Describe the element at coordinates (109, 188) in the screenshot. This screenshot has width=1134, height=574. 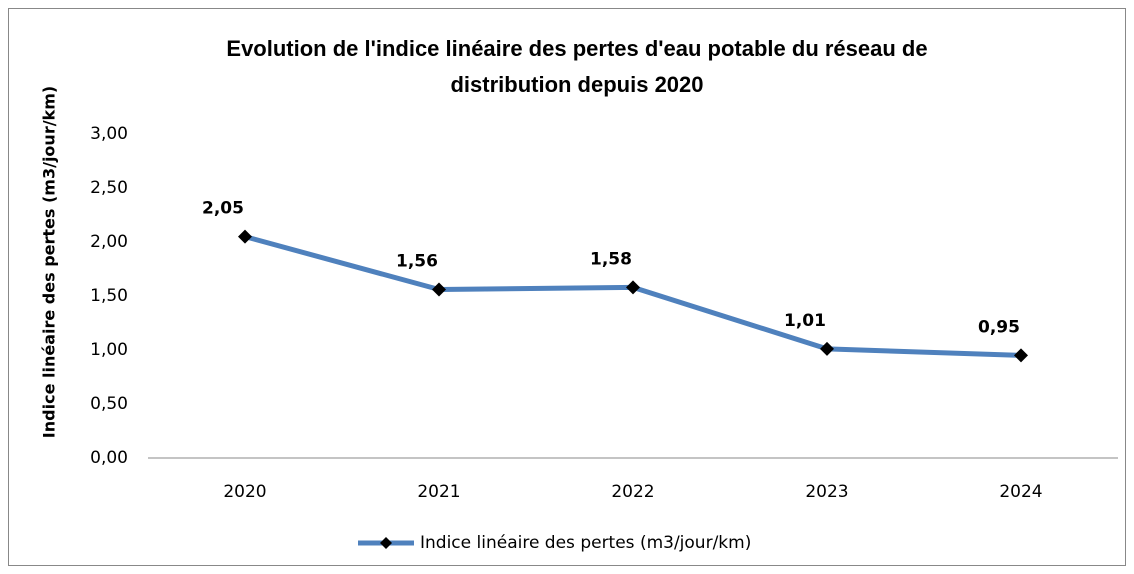
I see `y-tick-label: 2,50` at that location.